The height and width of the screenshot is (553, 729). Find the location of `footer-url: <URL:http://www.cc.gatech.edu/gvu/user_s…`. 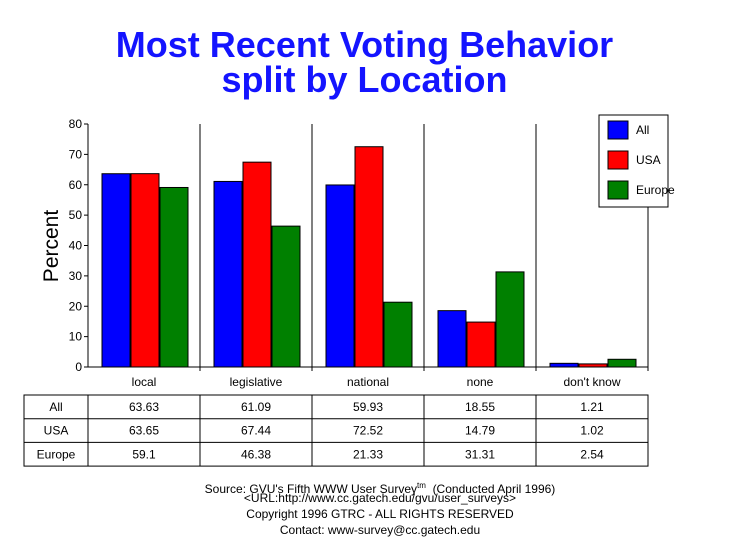

footer-url: <URL:http://www.cc.gatech.edu/gvu/user_s… is located at coordinates (380, 498).